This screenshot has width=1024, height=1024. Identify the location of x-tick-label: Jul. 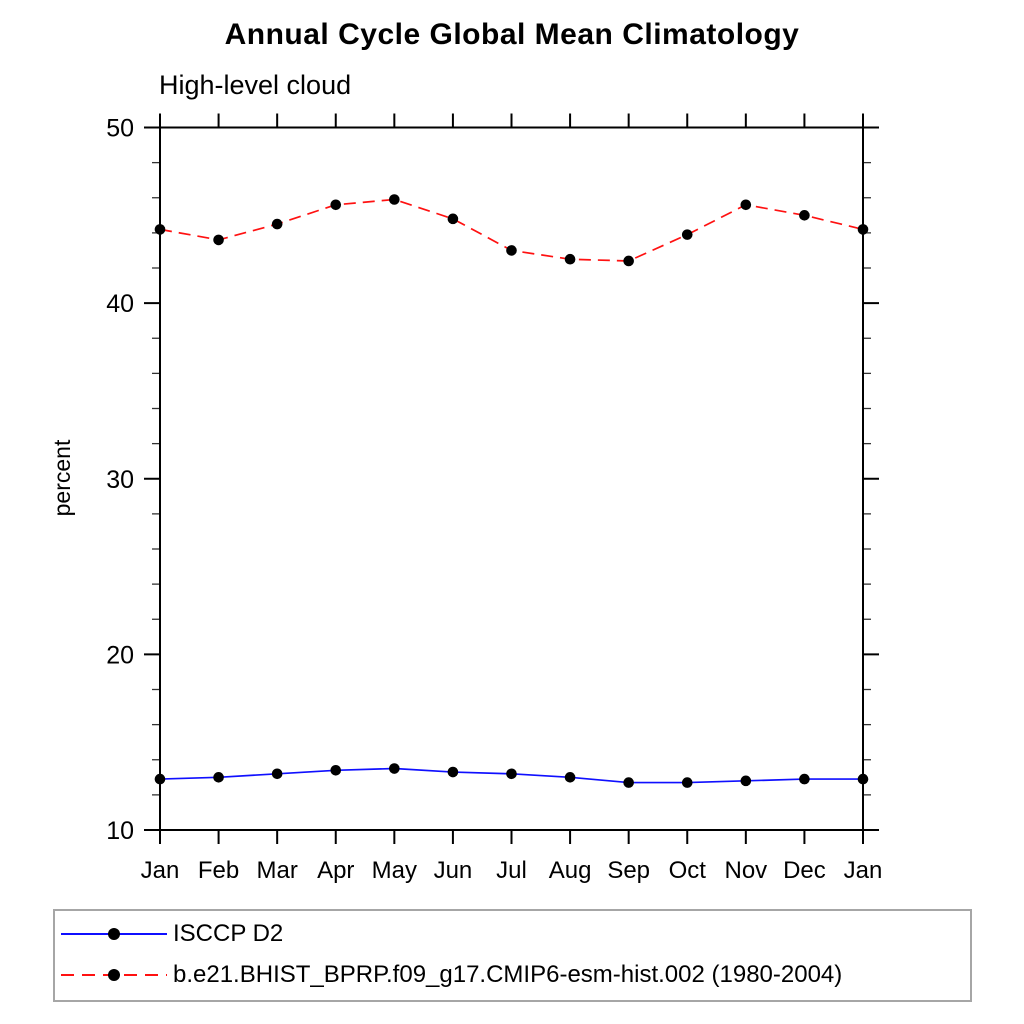
(511, 870).